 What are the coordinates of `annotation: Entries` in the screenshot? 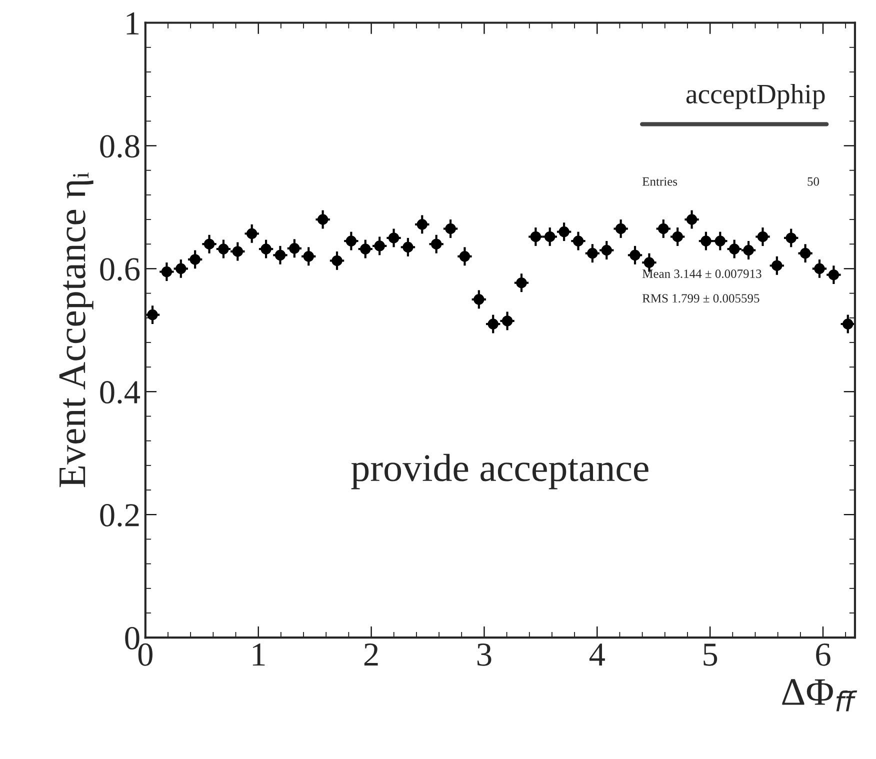 It's located at (660, 181).